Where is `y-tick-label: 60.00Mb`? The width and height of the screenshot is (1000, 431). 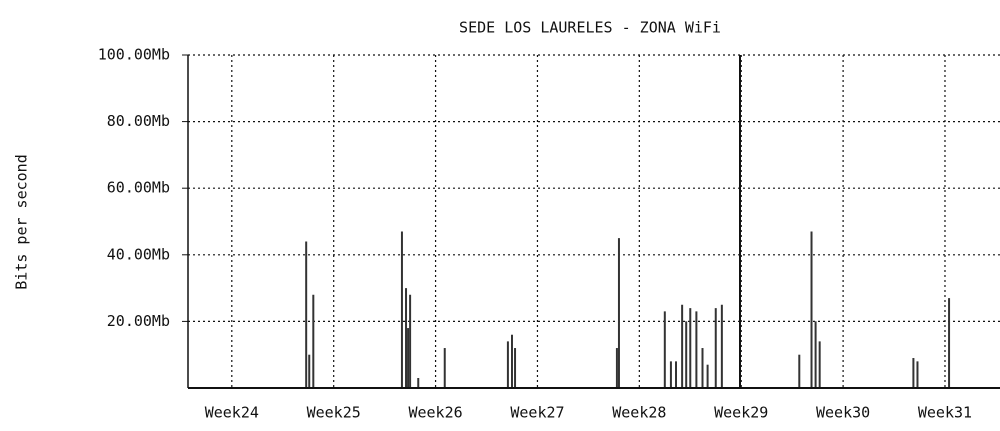 y-tick-label: 60.00Mb is located at coordinates (138, 188).